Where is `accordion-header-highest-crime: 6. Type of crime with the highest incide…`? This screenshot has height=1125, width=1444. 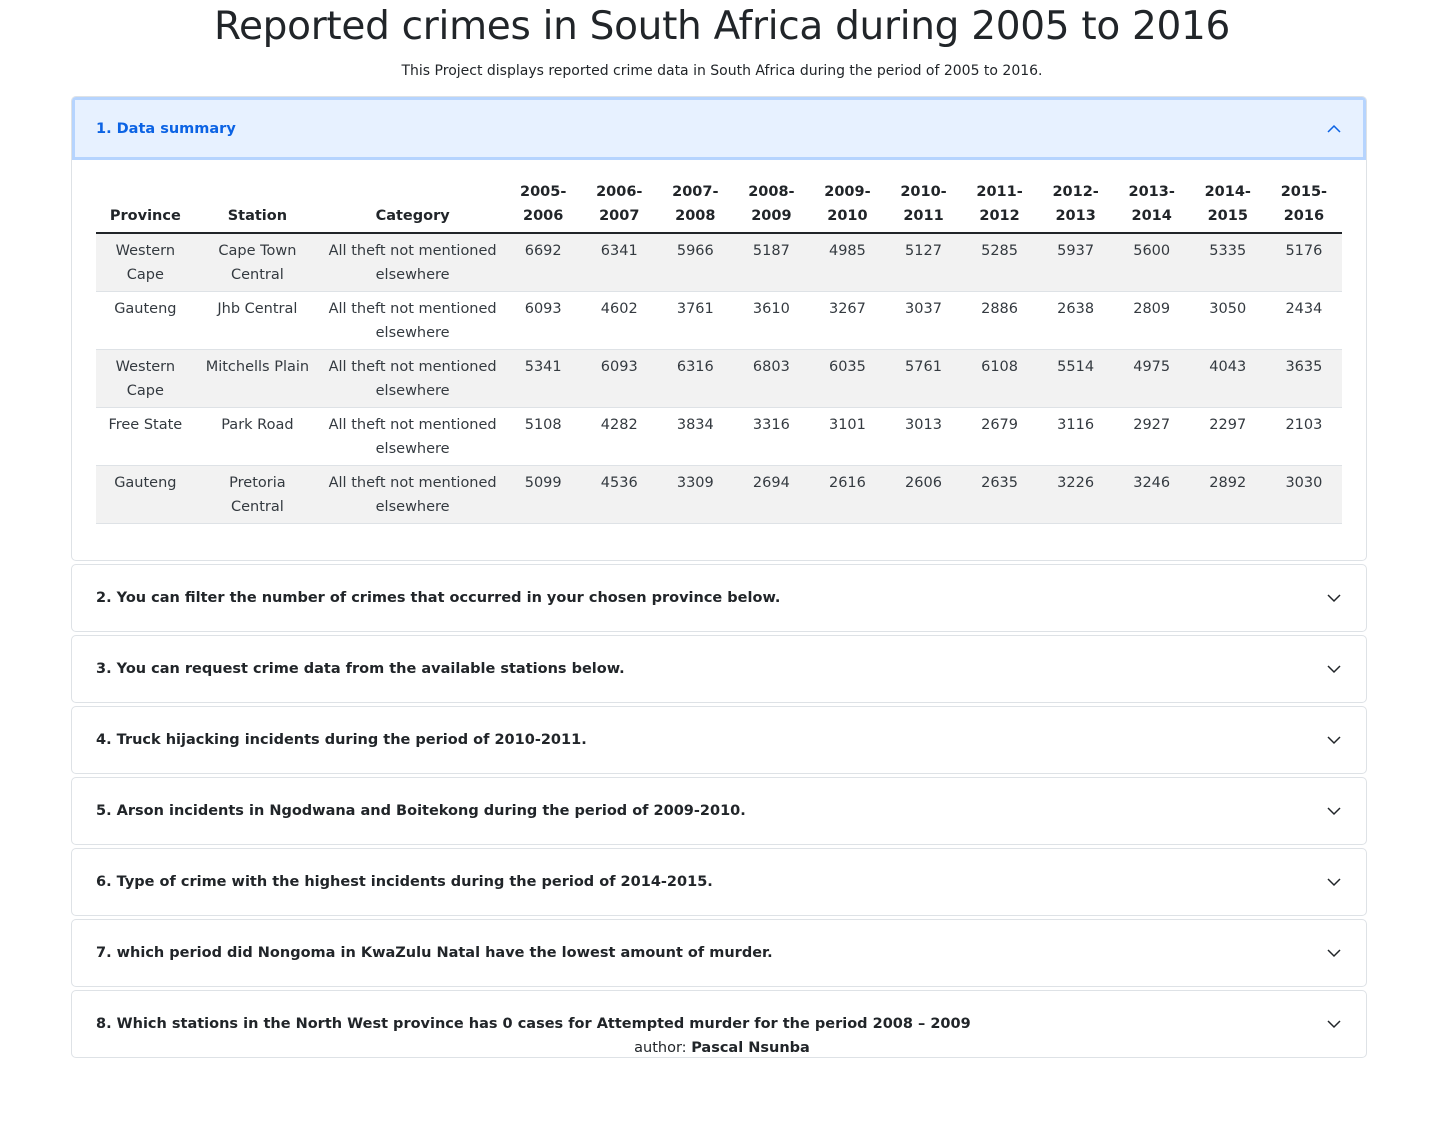 accordion-header-highest-crime: 6. Type of crime with the highest incide… is located at coordinates (719, 882).